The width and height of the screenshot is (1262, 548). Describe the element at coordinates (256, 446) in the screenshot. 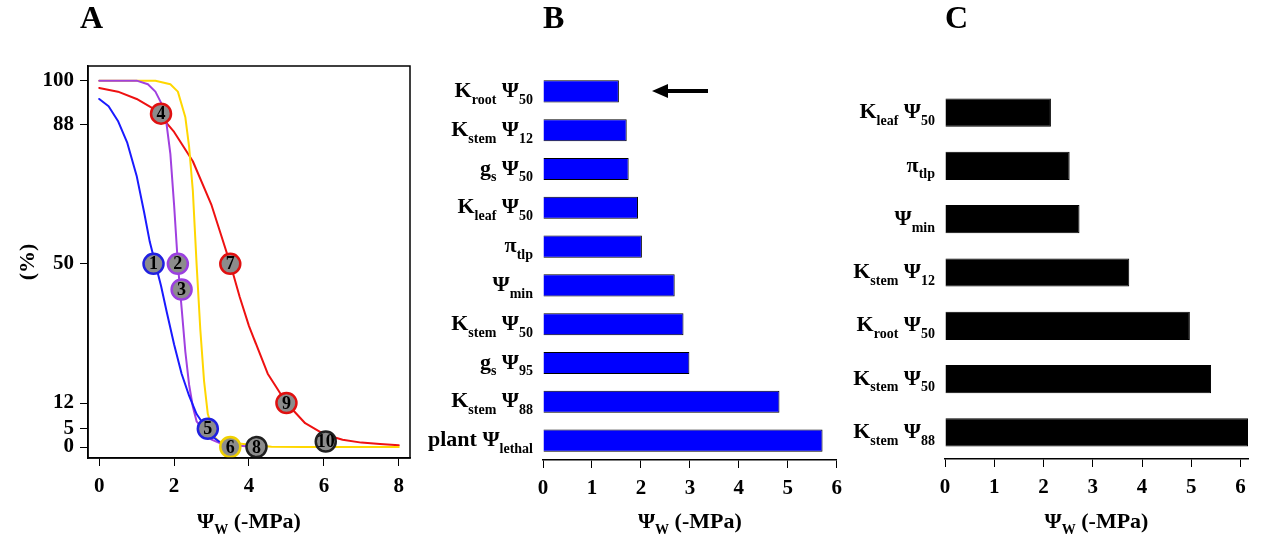

I see `annotation: 8` at that location.